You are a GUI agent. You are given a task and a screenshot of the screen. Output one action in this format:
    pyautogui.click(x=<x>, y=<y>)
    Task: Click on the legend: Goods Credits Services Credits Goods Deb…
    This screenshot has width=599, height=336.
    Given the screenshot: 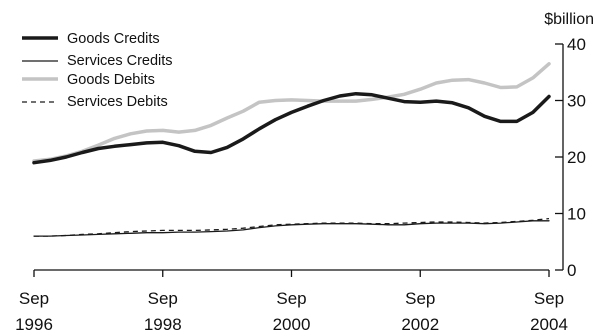 What is the action you would take?
    pyautogui.click(x=97, y=70)
    